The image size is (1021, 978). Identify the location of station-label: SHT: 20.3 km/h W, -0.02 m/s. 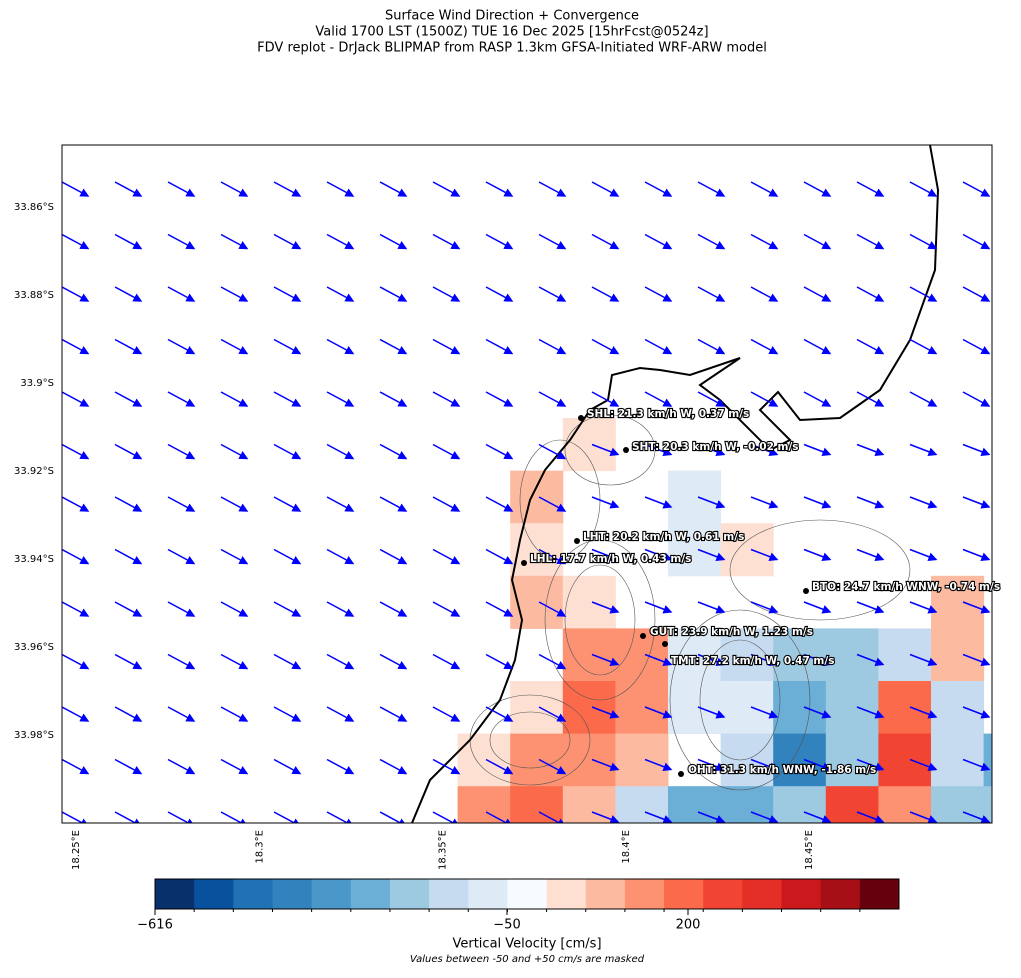
(715, 447).